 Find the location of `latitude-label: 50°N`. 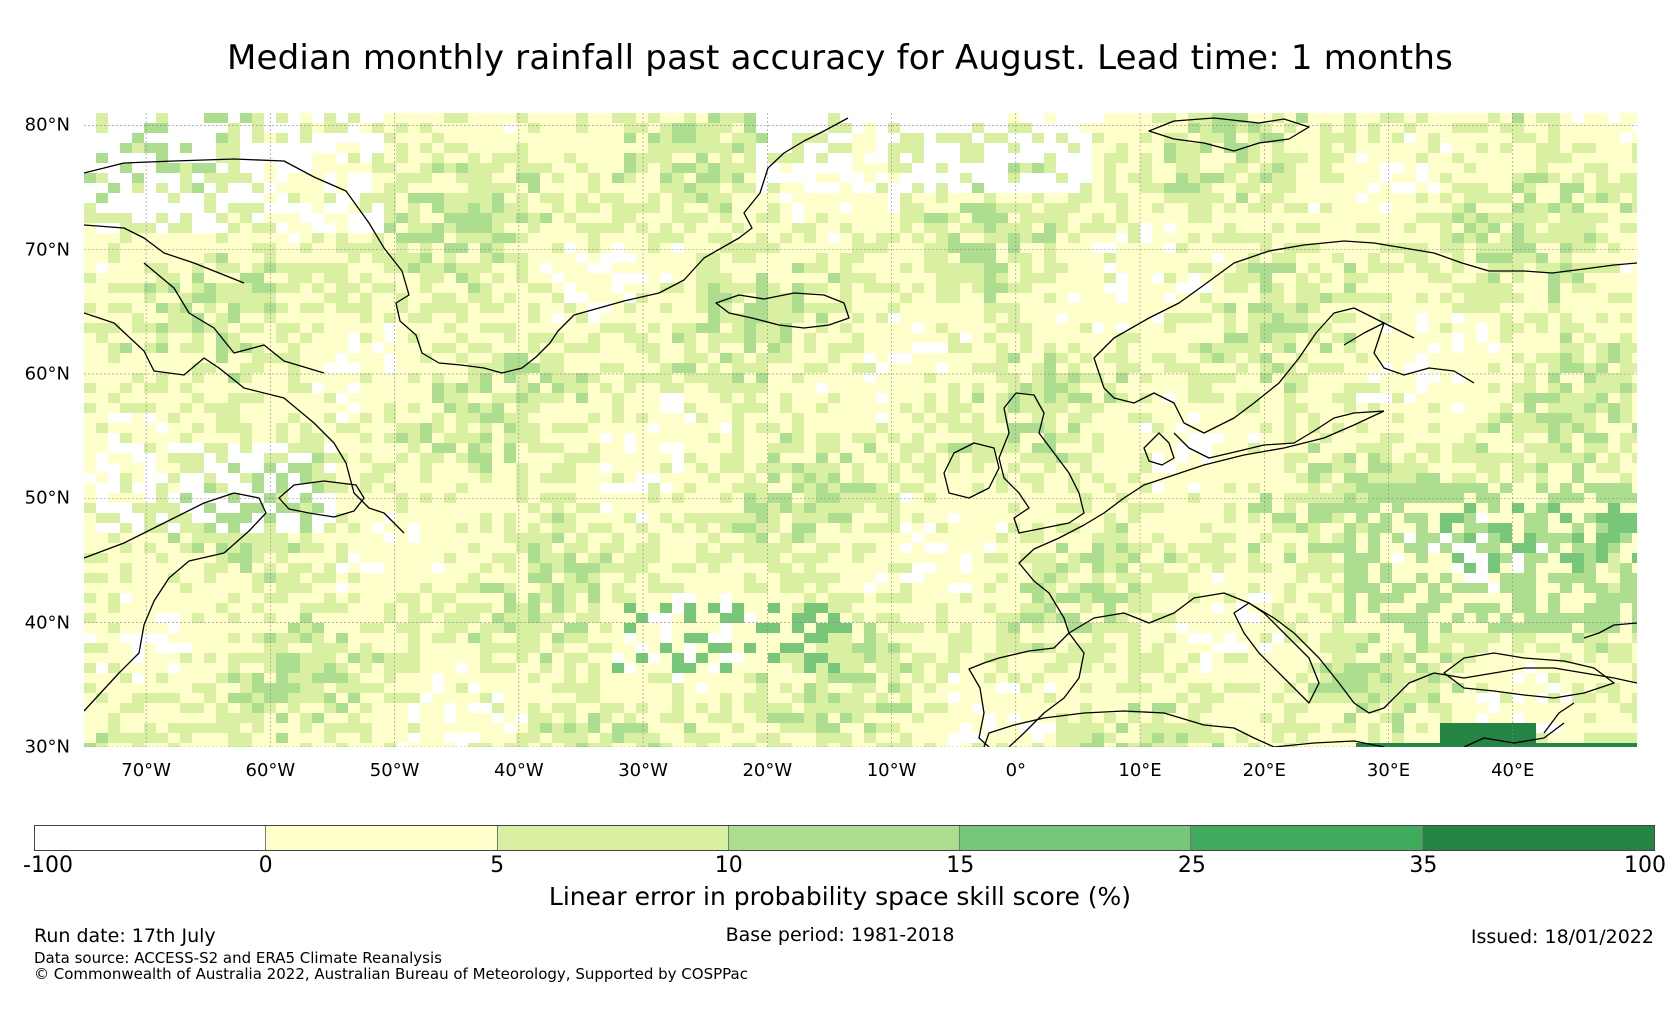

latitude-label: 50°N is located at coordinates (47, 498).